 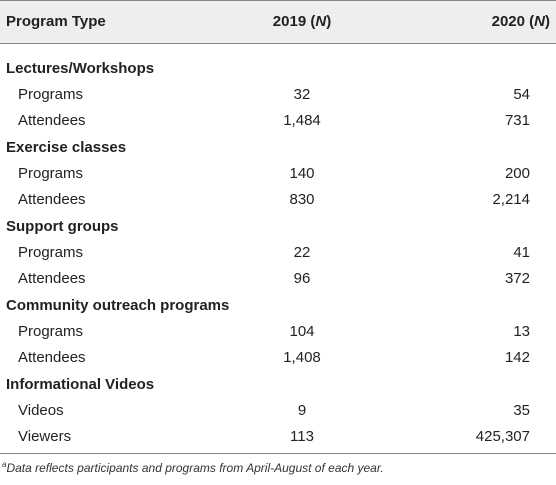 I want to click on value-2020: 54, so click(x=521, y=94).